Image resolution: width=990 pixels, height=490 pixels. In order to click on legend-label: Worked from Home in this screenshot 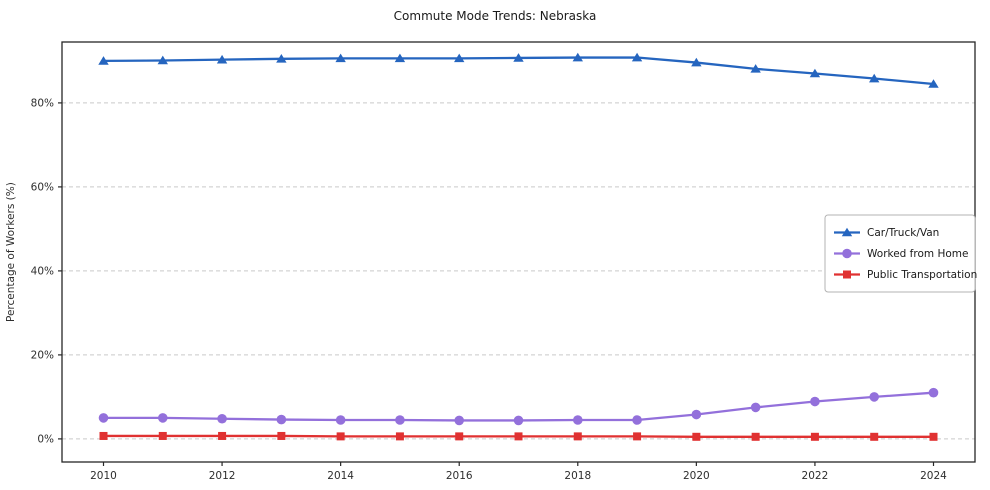, I will do `click(917, 254)`.